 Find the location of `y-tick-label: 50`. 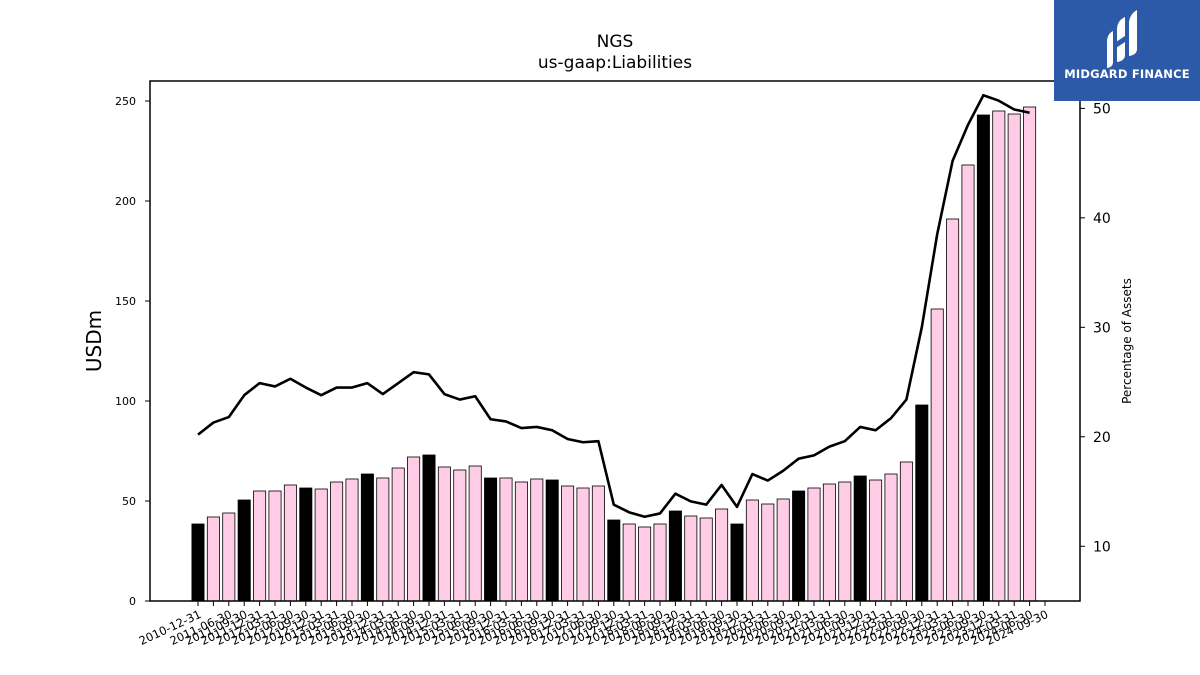

y-tick-label: 50 is located at coordinates (129, 501).